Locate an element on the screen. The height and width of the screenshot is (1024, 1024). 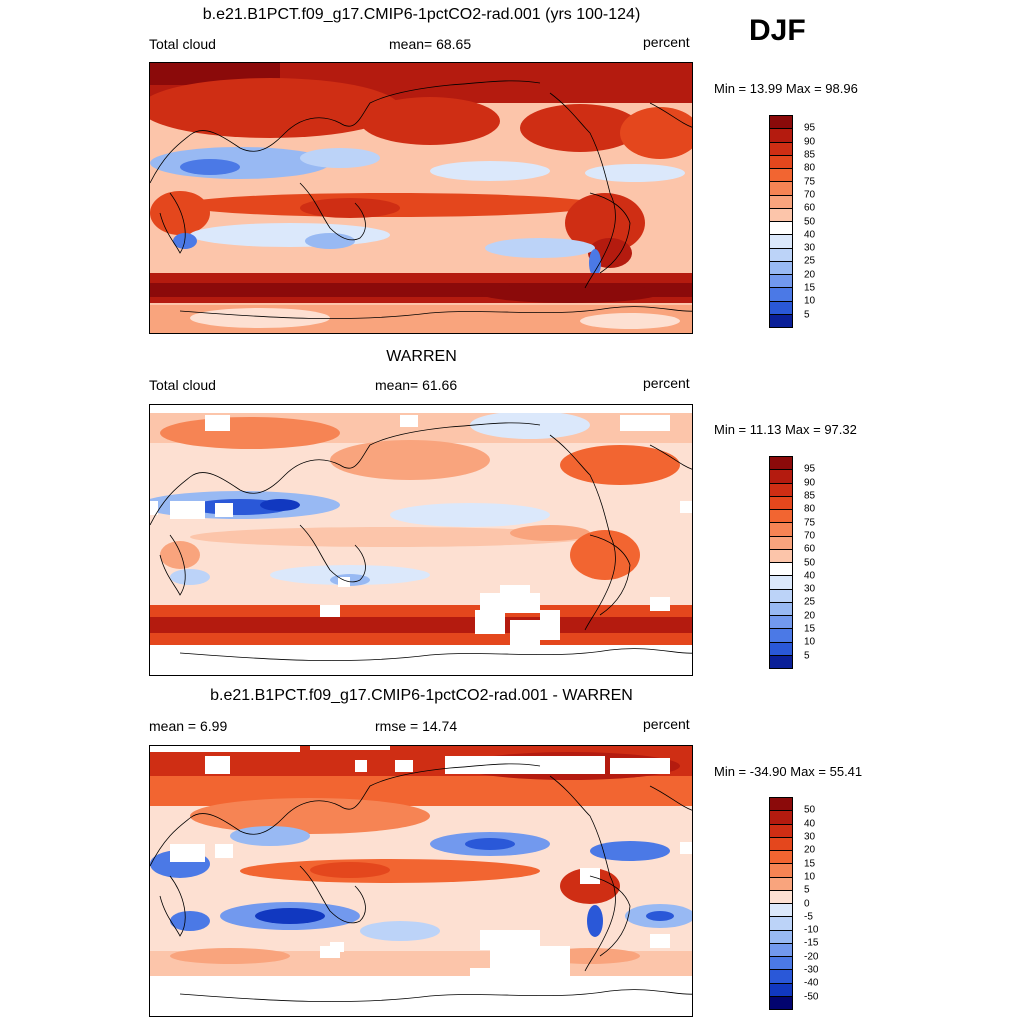
panel-1-colorbar is located at coordinates (781, 221).